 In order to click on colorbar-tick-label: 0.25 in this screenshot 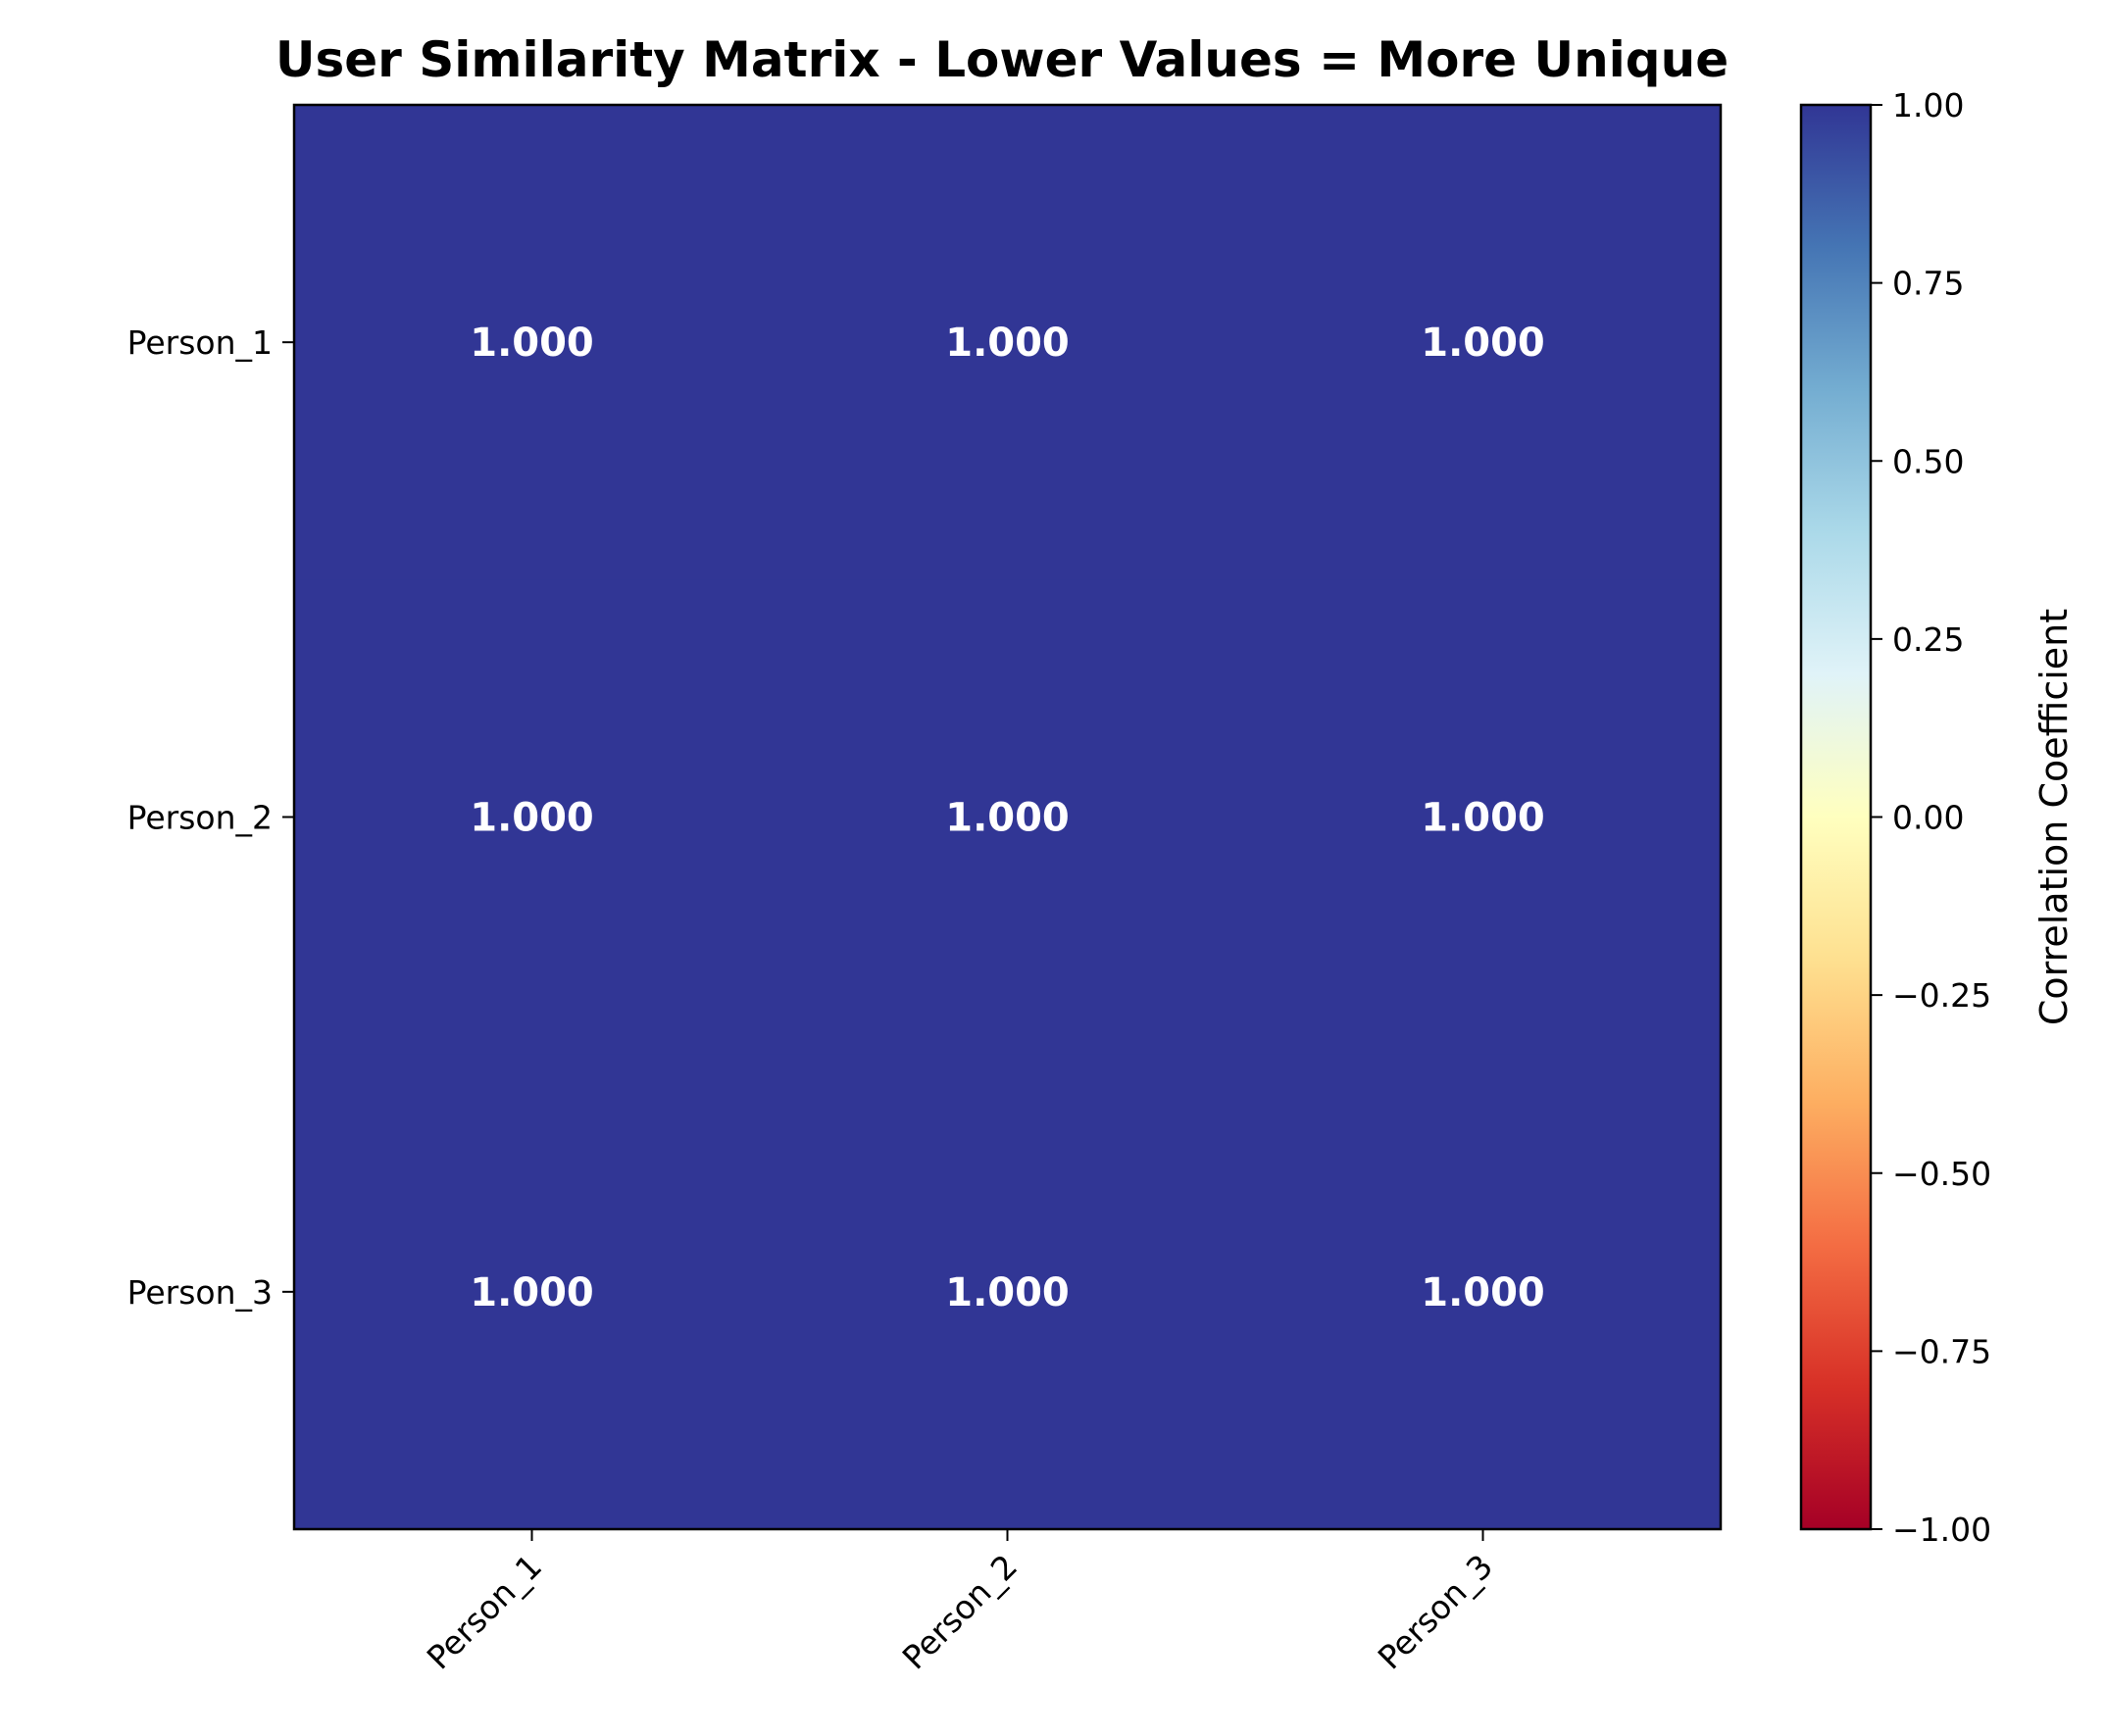, I will do `click(1928, 639)`.